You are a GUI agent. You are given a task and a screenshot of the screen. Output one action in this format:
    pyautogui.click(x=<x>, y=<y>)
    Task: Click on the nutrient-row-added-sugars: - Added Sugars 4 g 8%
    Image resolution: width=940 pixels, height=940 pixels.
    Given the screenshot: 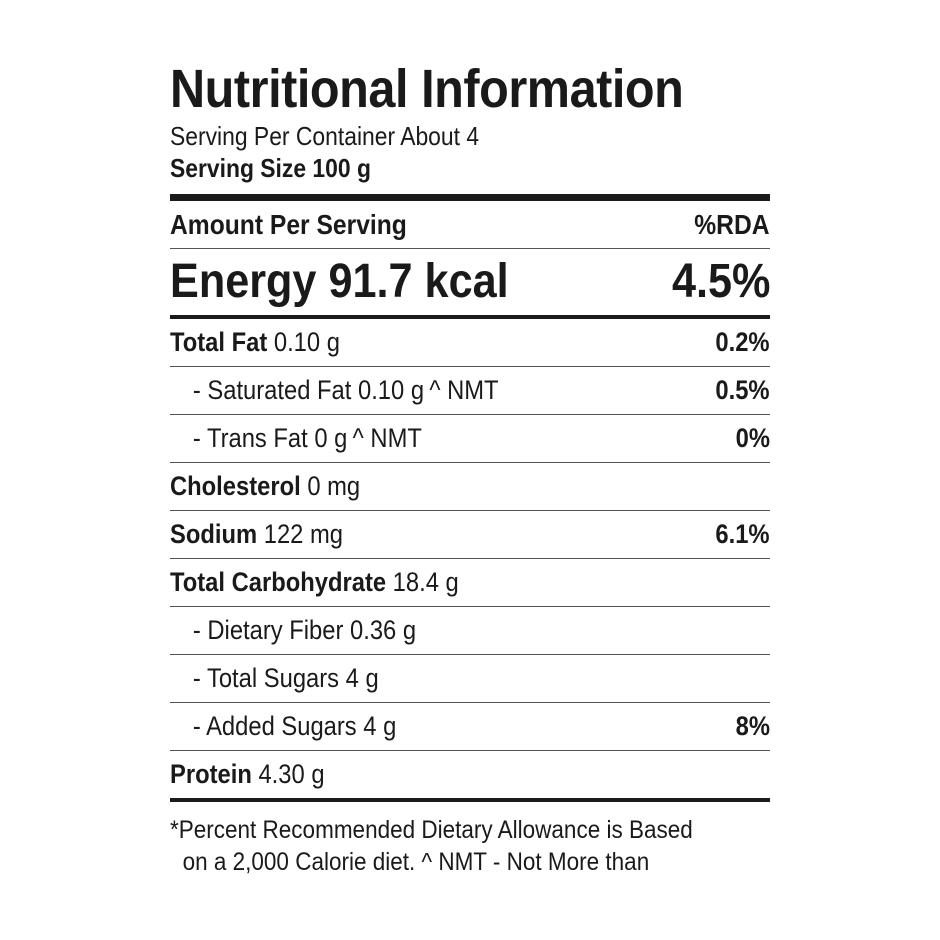 What is the action you would take?
    pyautogui.click(x=470, y=726)
    